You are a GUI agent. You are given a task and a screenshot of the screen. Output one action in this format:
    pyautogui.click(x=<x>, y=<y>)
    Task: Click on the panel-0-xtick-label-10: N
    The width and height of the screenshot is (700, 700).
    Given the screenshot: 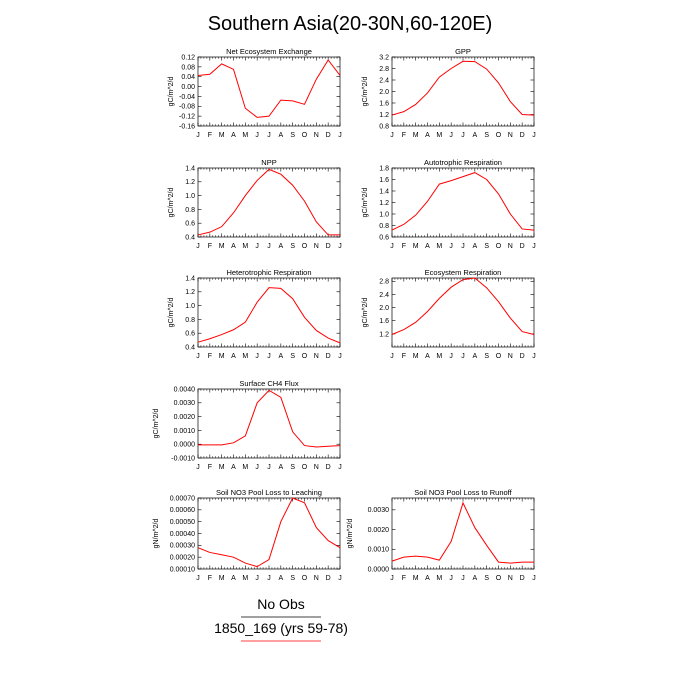 What is the action you would take?
    pyautogui.click(x=316, y=135)
    